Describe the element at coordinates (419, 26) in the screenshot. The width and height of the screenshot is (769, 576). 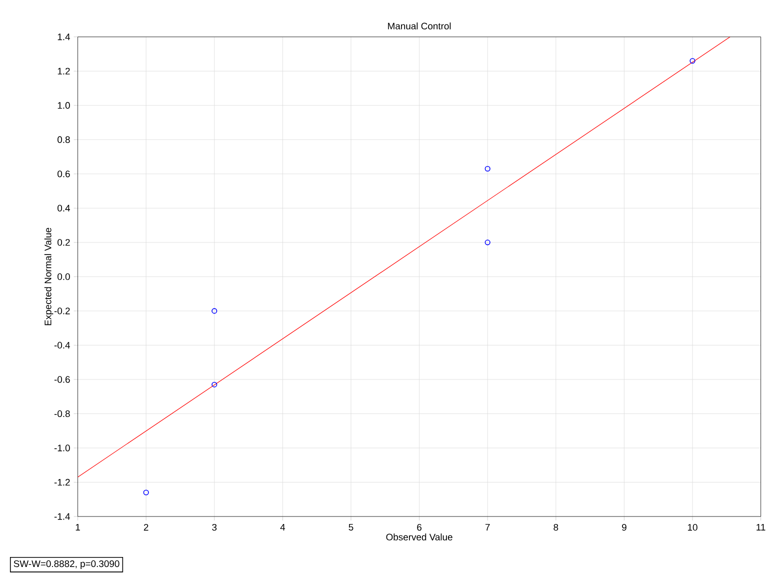
I see `chart-title: Manual Control` at that location.